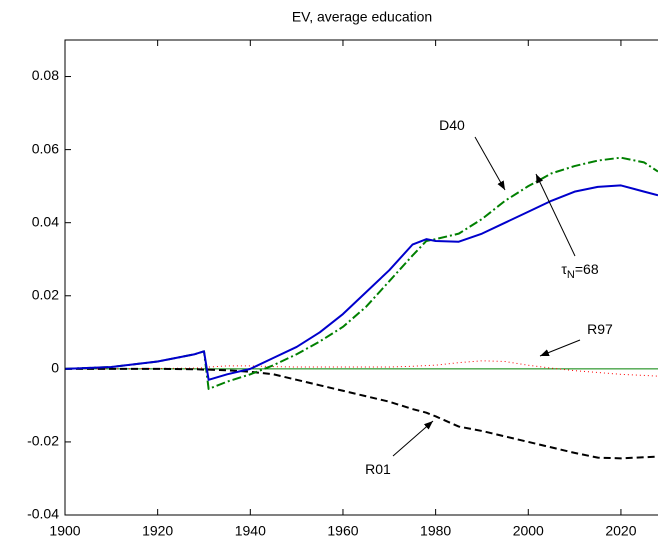 This screenshot has width=658, height=543. Describe the element at coordinates (564, 269) in the screenshot. I see `annotation-part: τ` at that location.